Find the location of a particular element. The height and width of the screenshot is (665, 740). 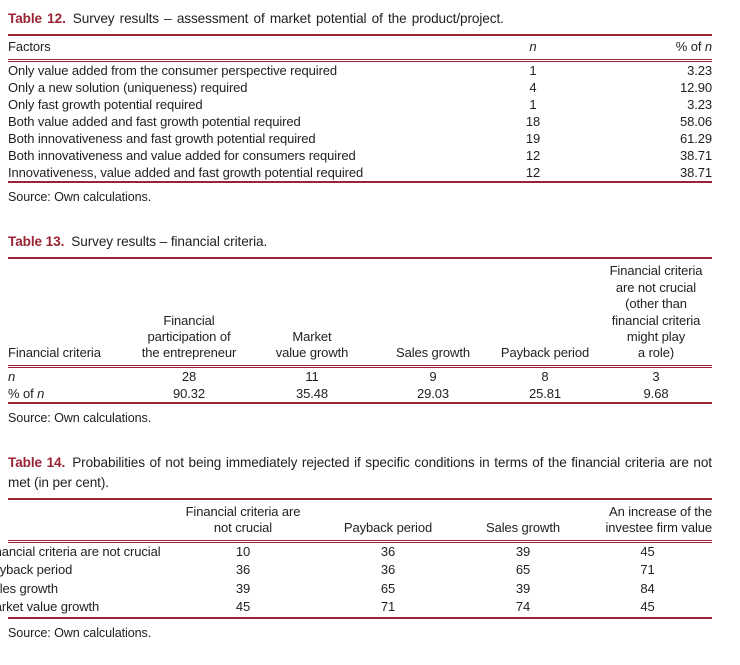

table14-source-note: Source: Own calculations. is located at coordinates (80, 632).